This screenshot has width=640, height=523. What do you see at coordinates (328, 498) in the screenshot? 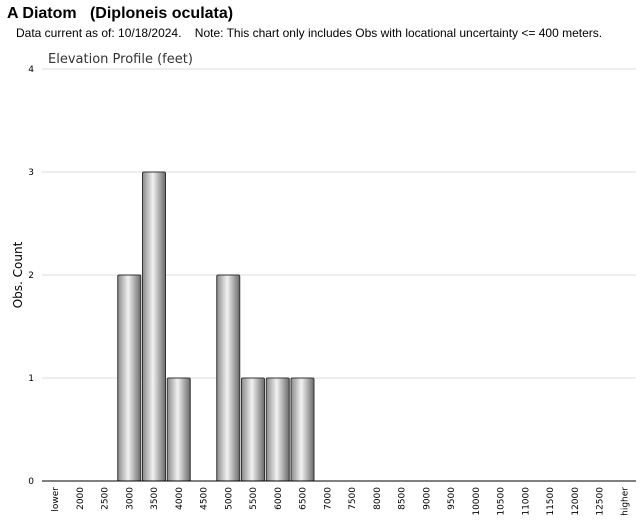
I see `x-tick-label: 7000` at bounding box center [328, 498].